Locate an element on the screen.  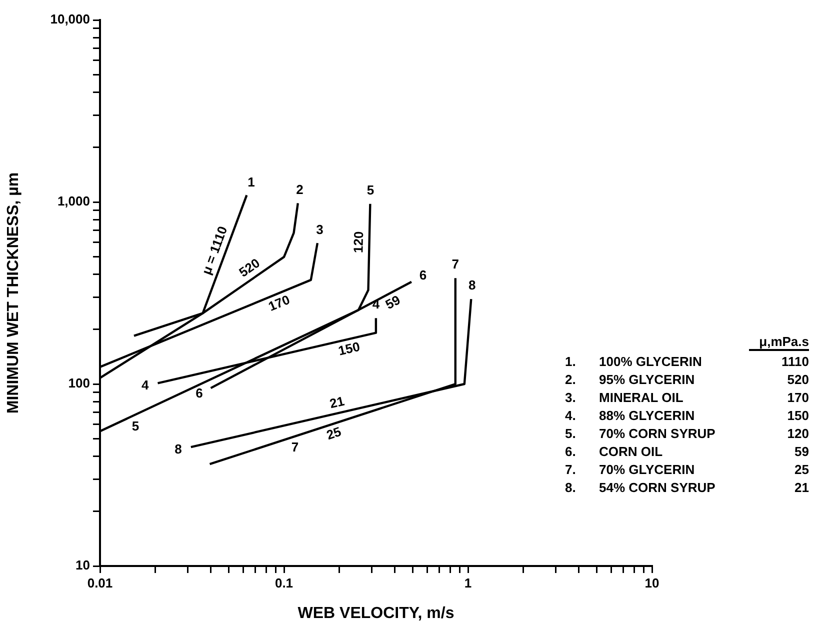
annotation: 1 is located at coordinates (251, 182).